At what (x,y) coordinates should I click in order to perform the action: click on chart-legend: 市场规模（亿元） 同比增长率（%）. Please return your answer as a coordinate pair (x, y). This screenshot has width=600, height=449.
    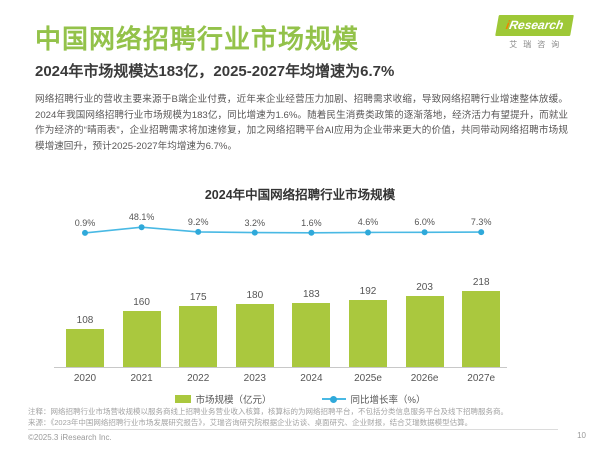
    Looking at the image, I should click on (300, 399).